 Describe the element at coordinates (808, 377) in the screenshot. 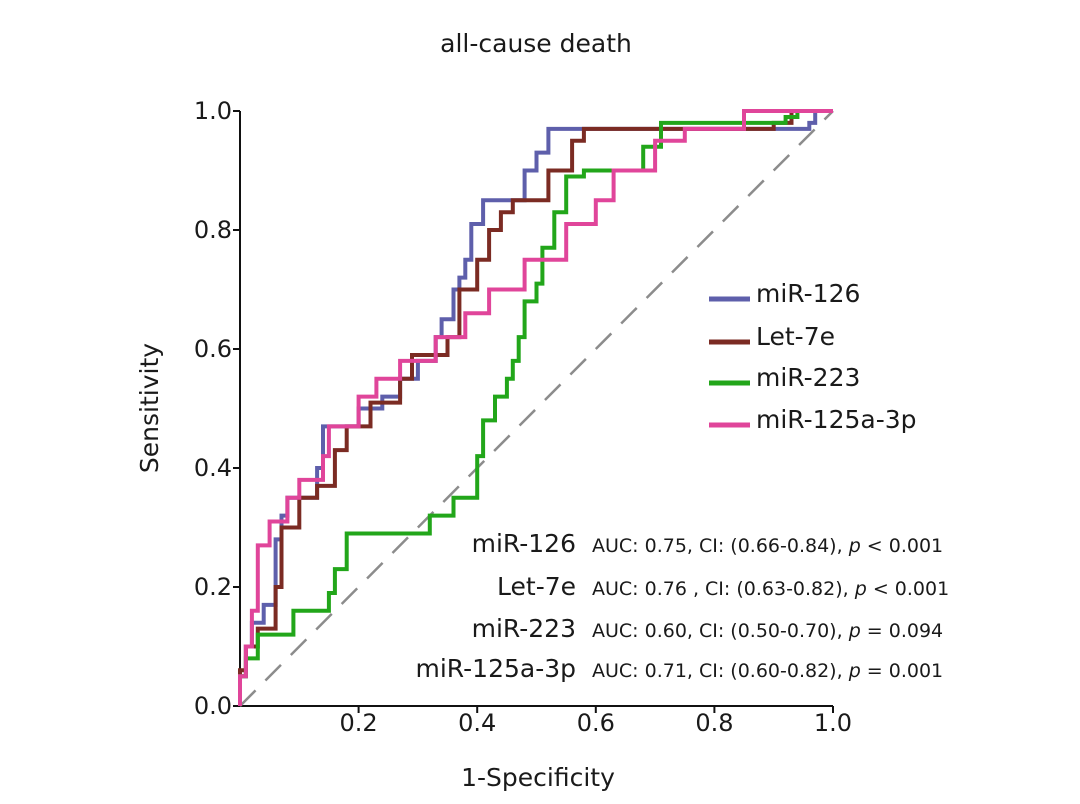

I see `legend-label: miR-223` at that location.